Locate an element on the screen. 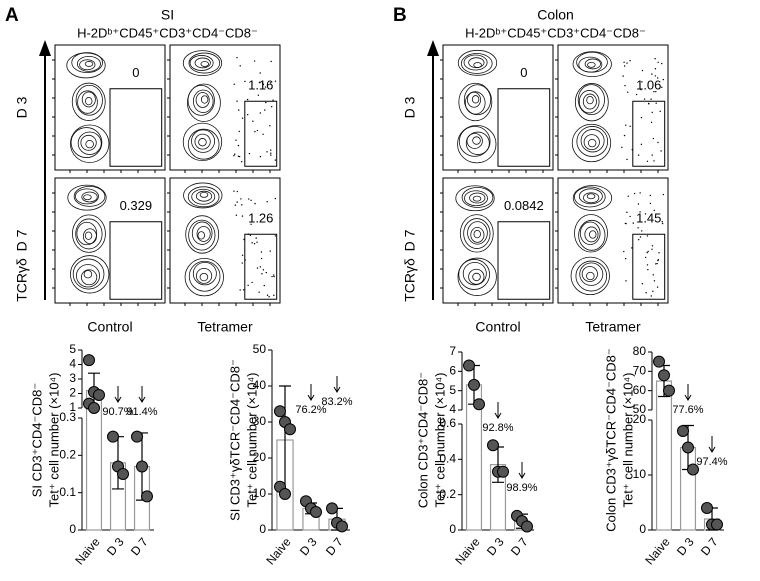 The image size is (760, 581). annotation: 90.7% is located at coordinates (117, 412).